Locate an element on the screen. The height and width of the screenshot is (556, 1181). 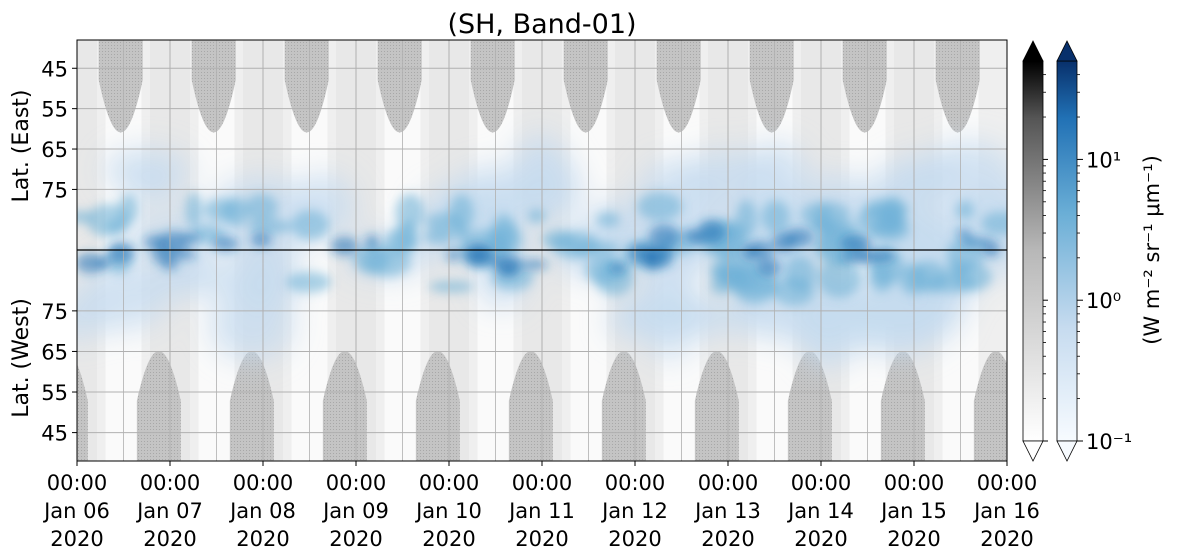
colorbar-grey is located at coordinates (1033, 251).